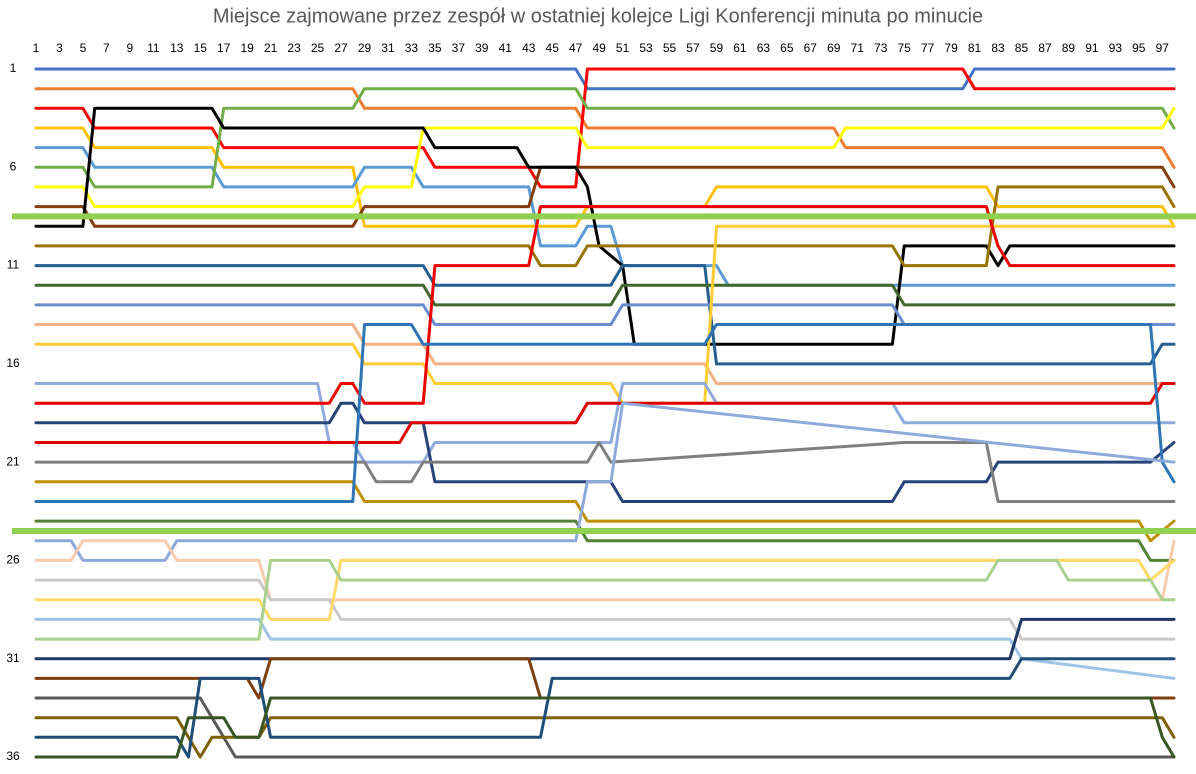 The image size is (1196, 774). I want to click on x-tick-label: 29, so click(365, 48).